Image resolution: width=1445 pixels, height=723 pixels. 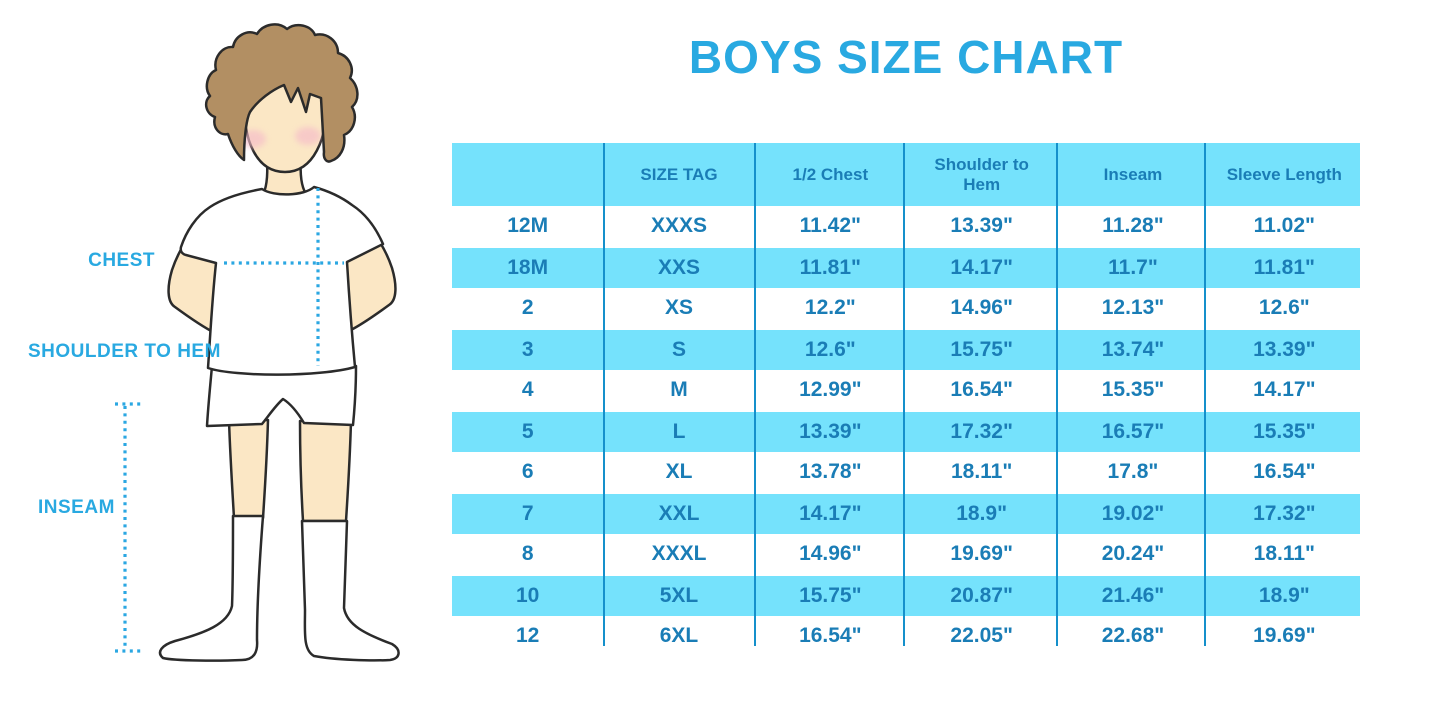 I want to click on boy-legs, so click(x=290, y=470).